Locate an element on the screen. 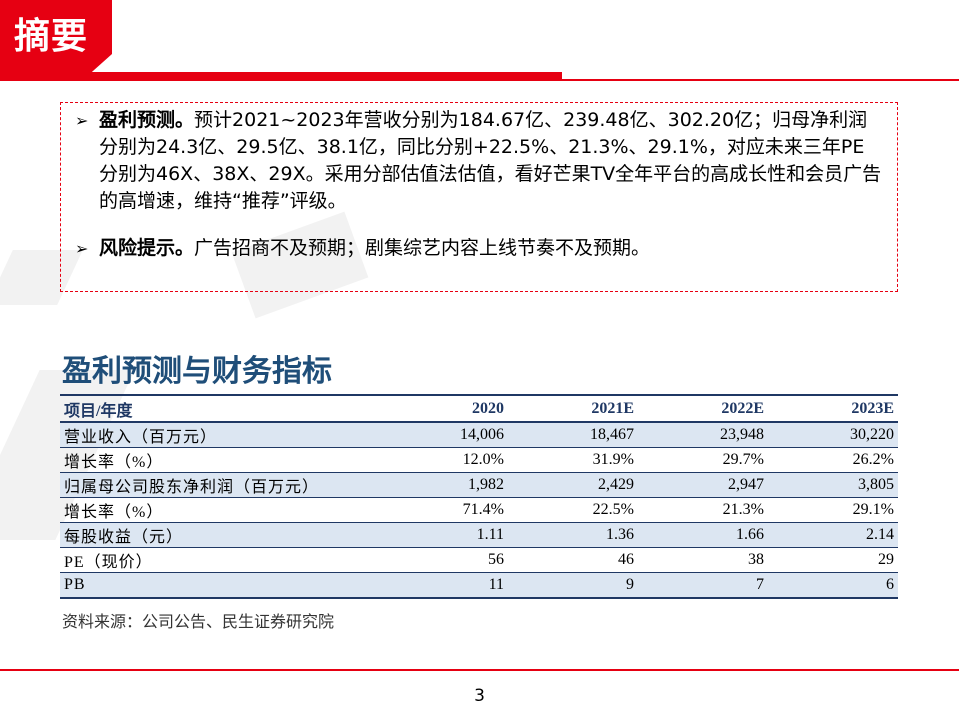 This screenshot has height=719, width=959. table-cell: 1.66 is located at coordinates (703, 535).